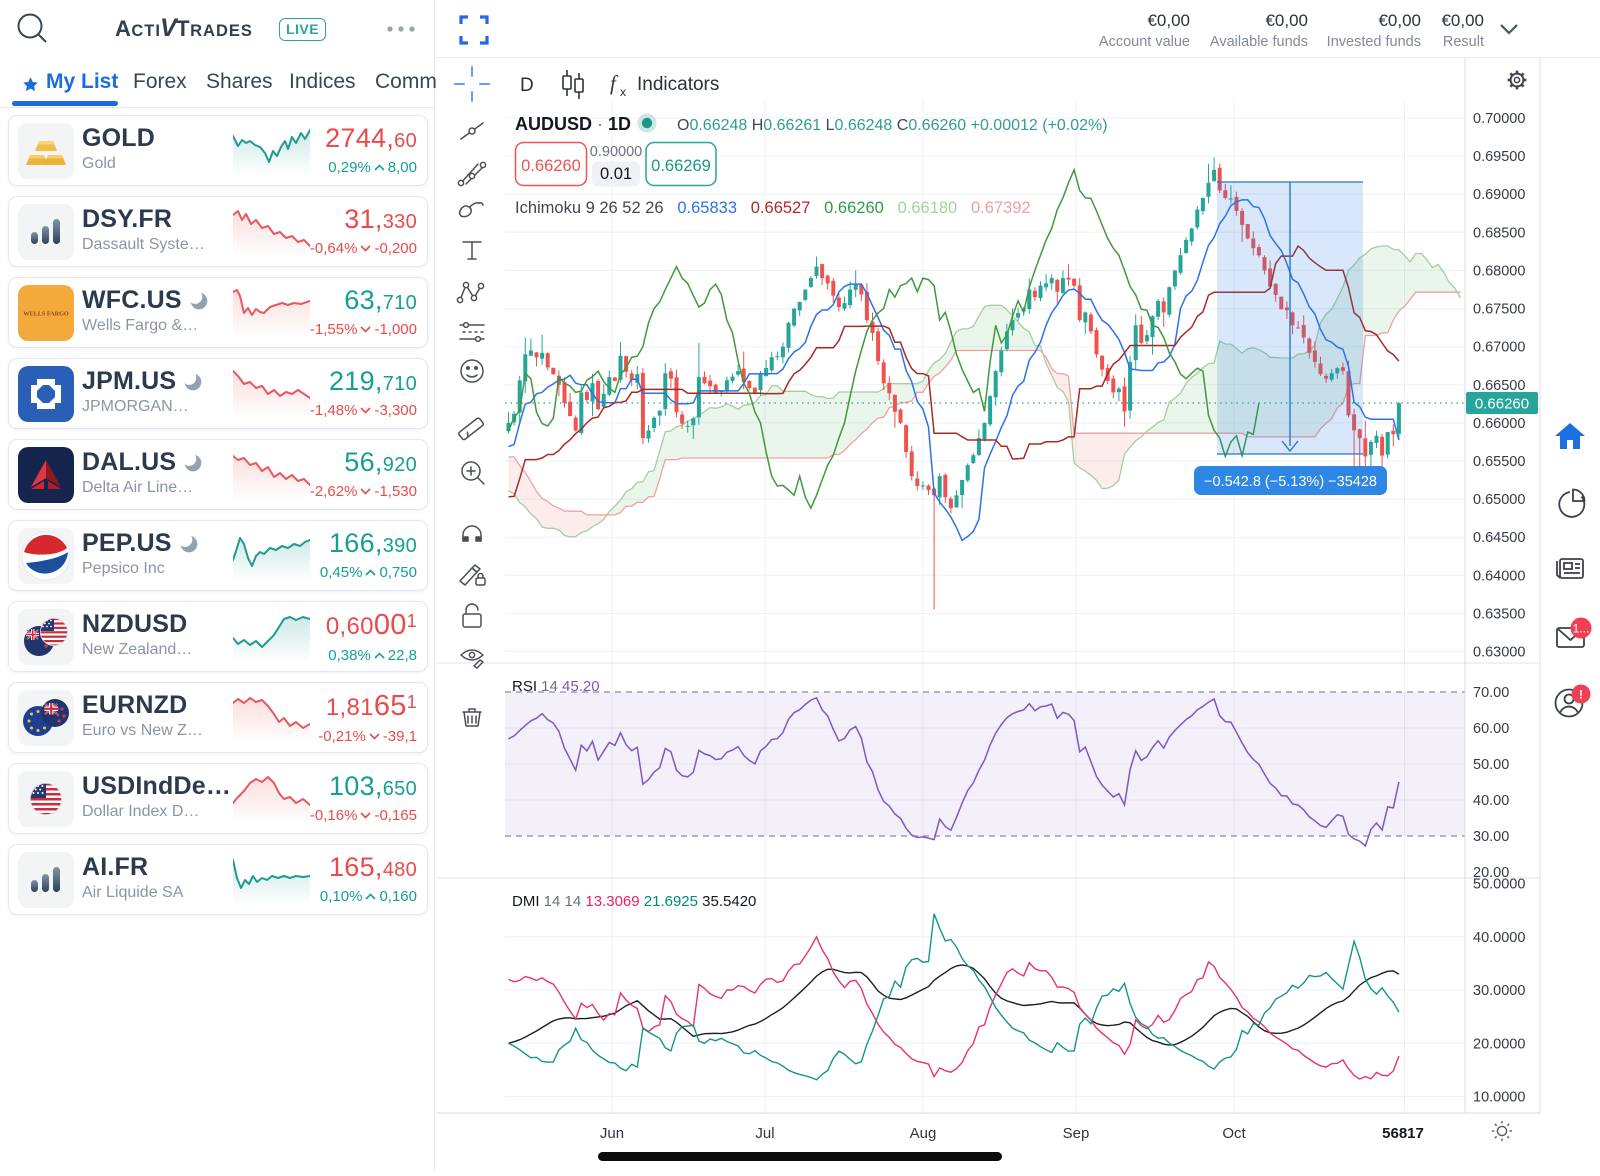 Image resolution: width=1600 pixels, height=1176 pixels. I want to click on svg-text: 20.00, so click(1491, 873).